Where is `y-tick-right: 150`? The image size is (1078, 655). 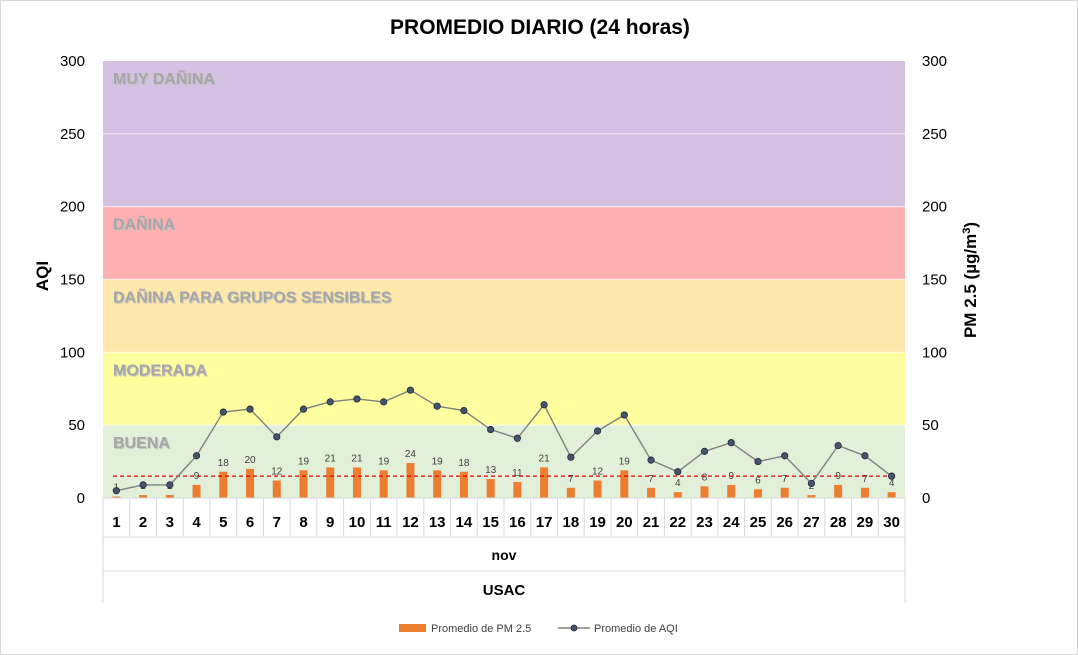 y-tick-right: 150 is located at coordinates (934, 280).